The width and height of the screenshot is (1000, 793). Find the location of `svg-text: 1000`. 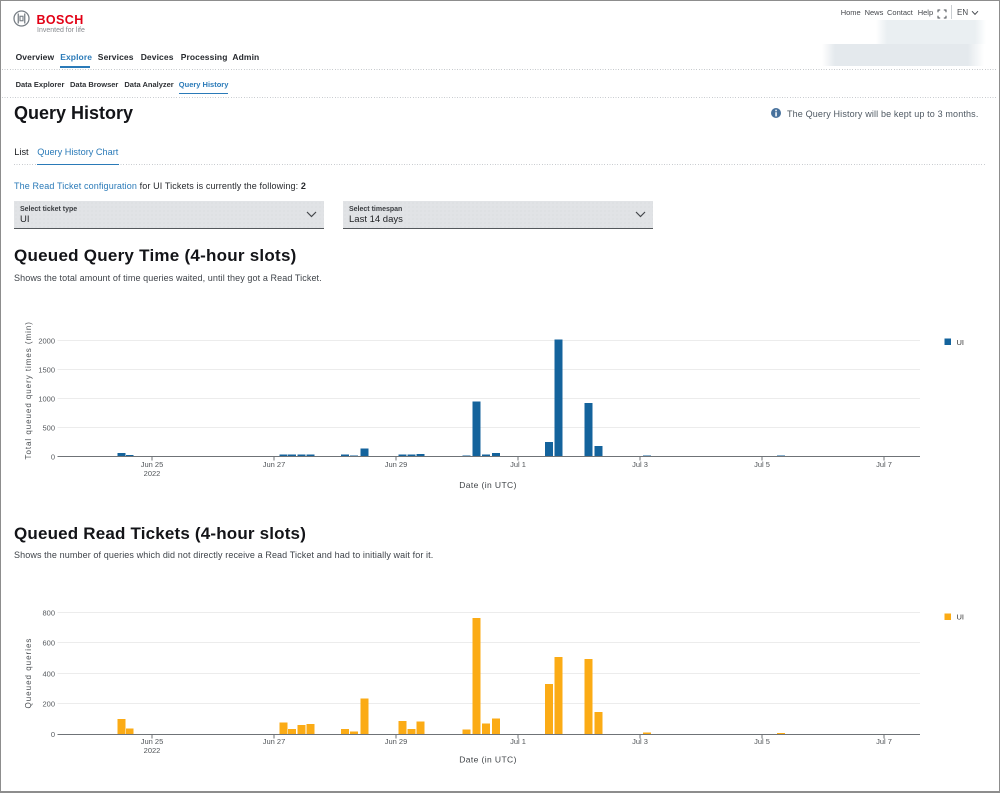

svg-text: 1000 is located at coordinates (46, 398).